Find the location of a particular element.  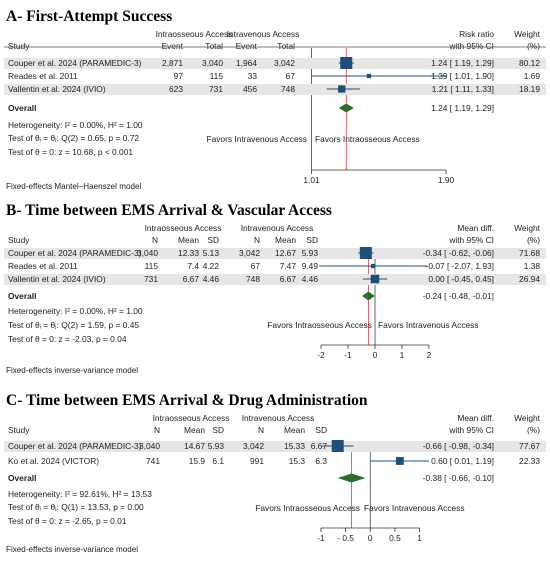

study-cell: 456 is located at coordinates (250, 89).